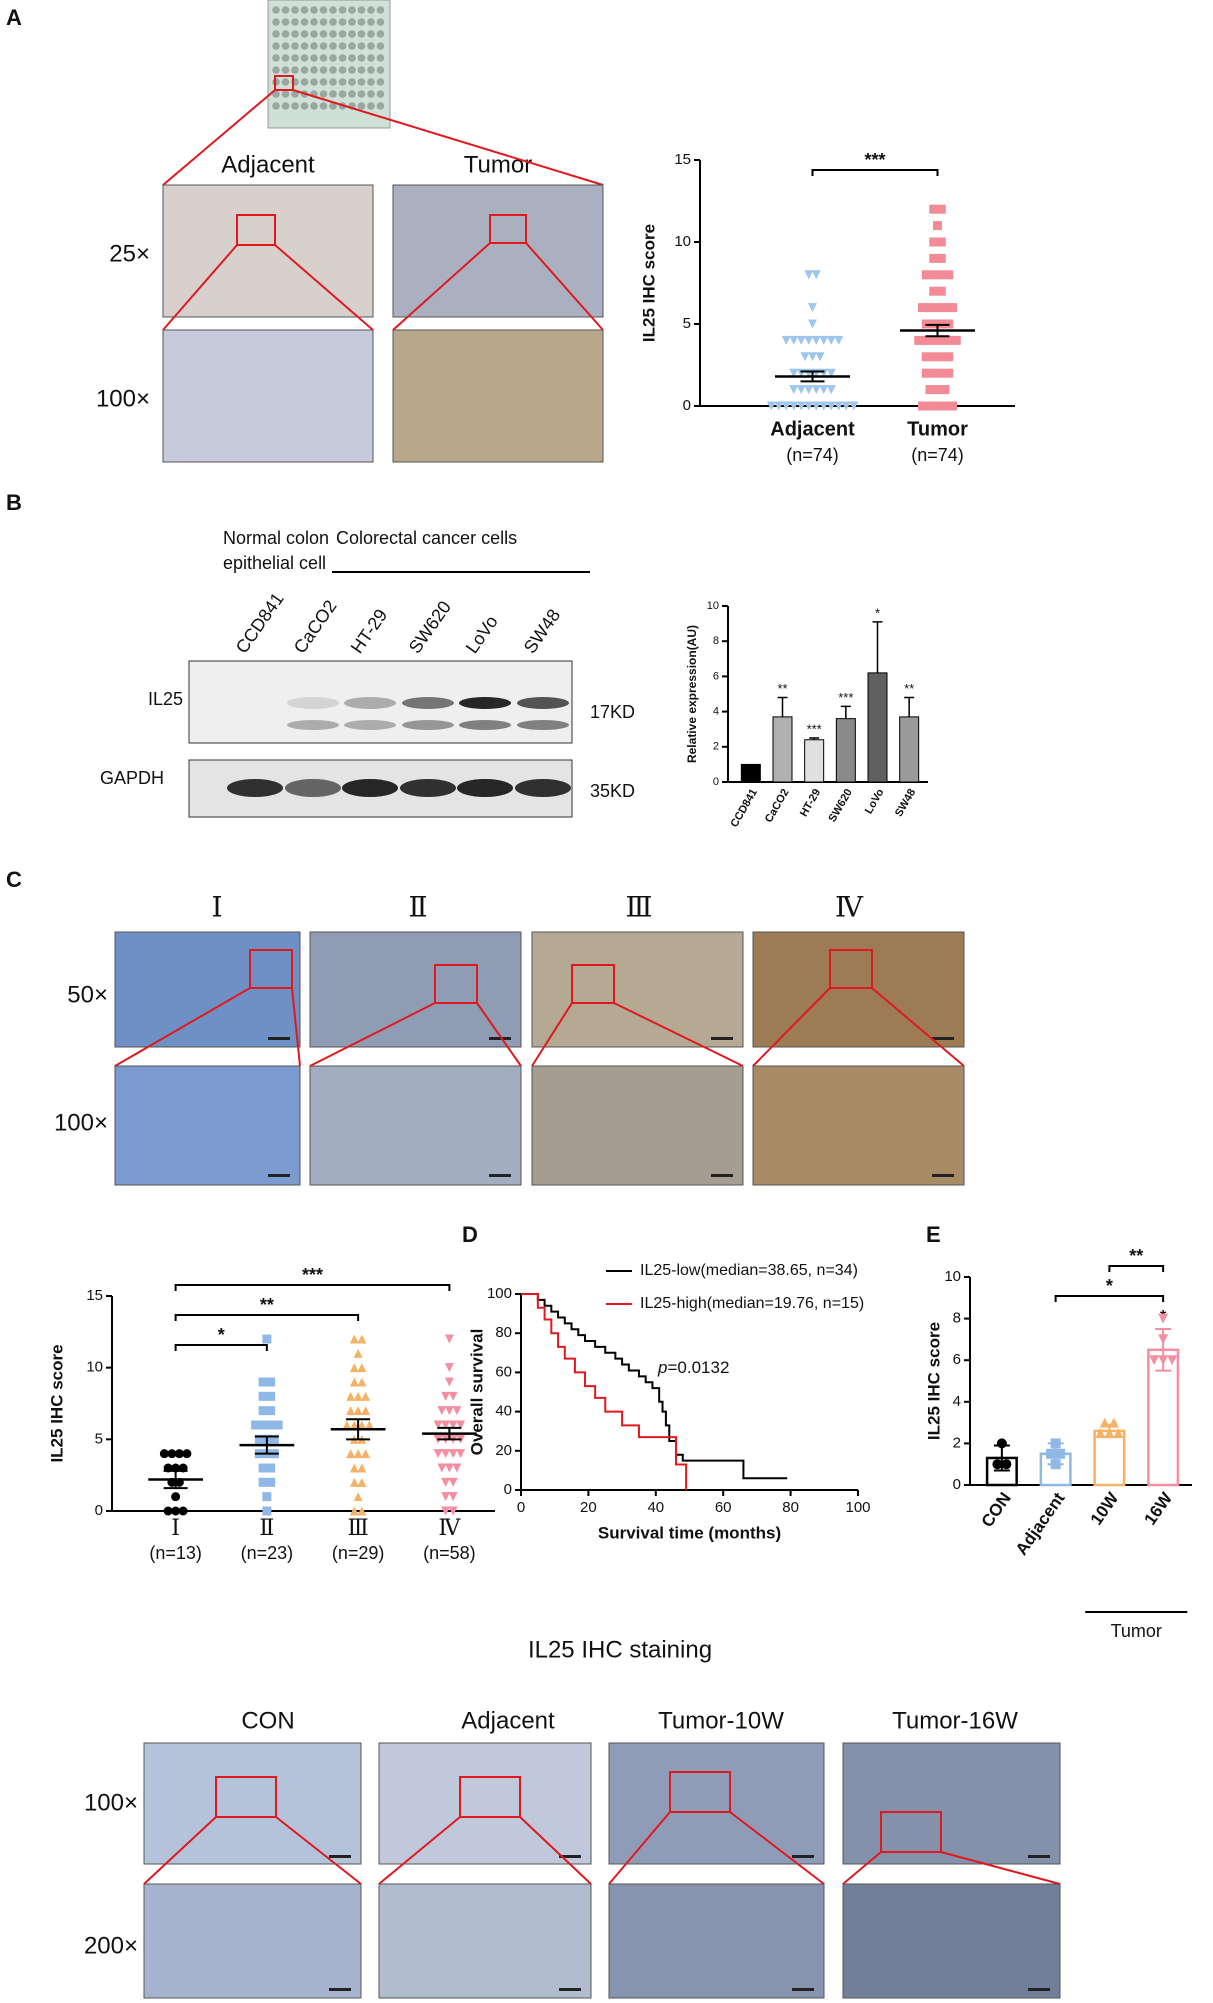  I want to click on micrograph, so click(951, 1941).